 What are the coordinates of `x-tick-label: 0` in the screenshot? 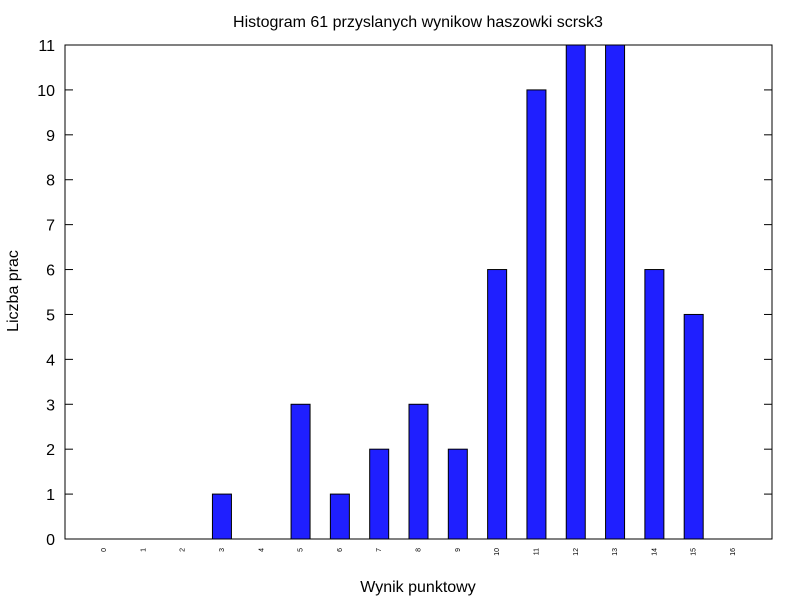 It's located at (104, 550).